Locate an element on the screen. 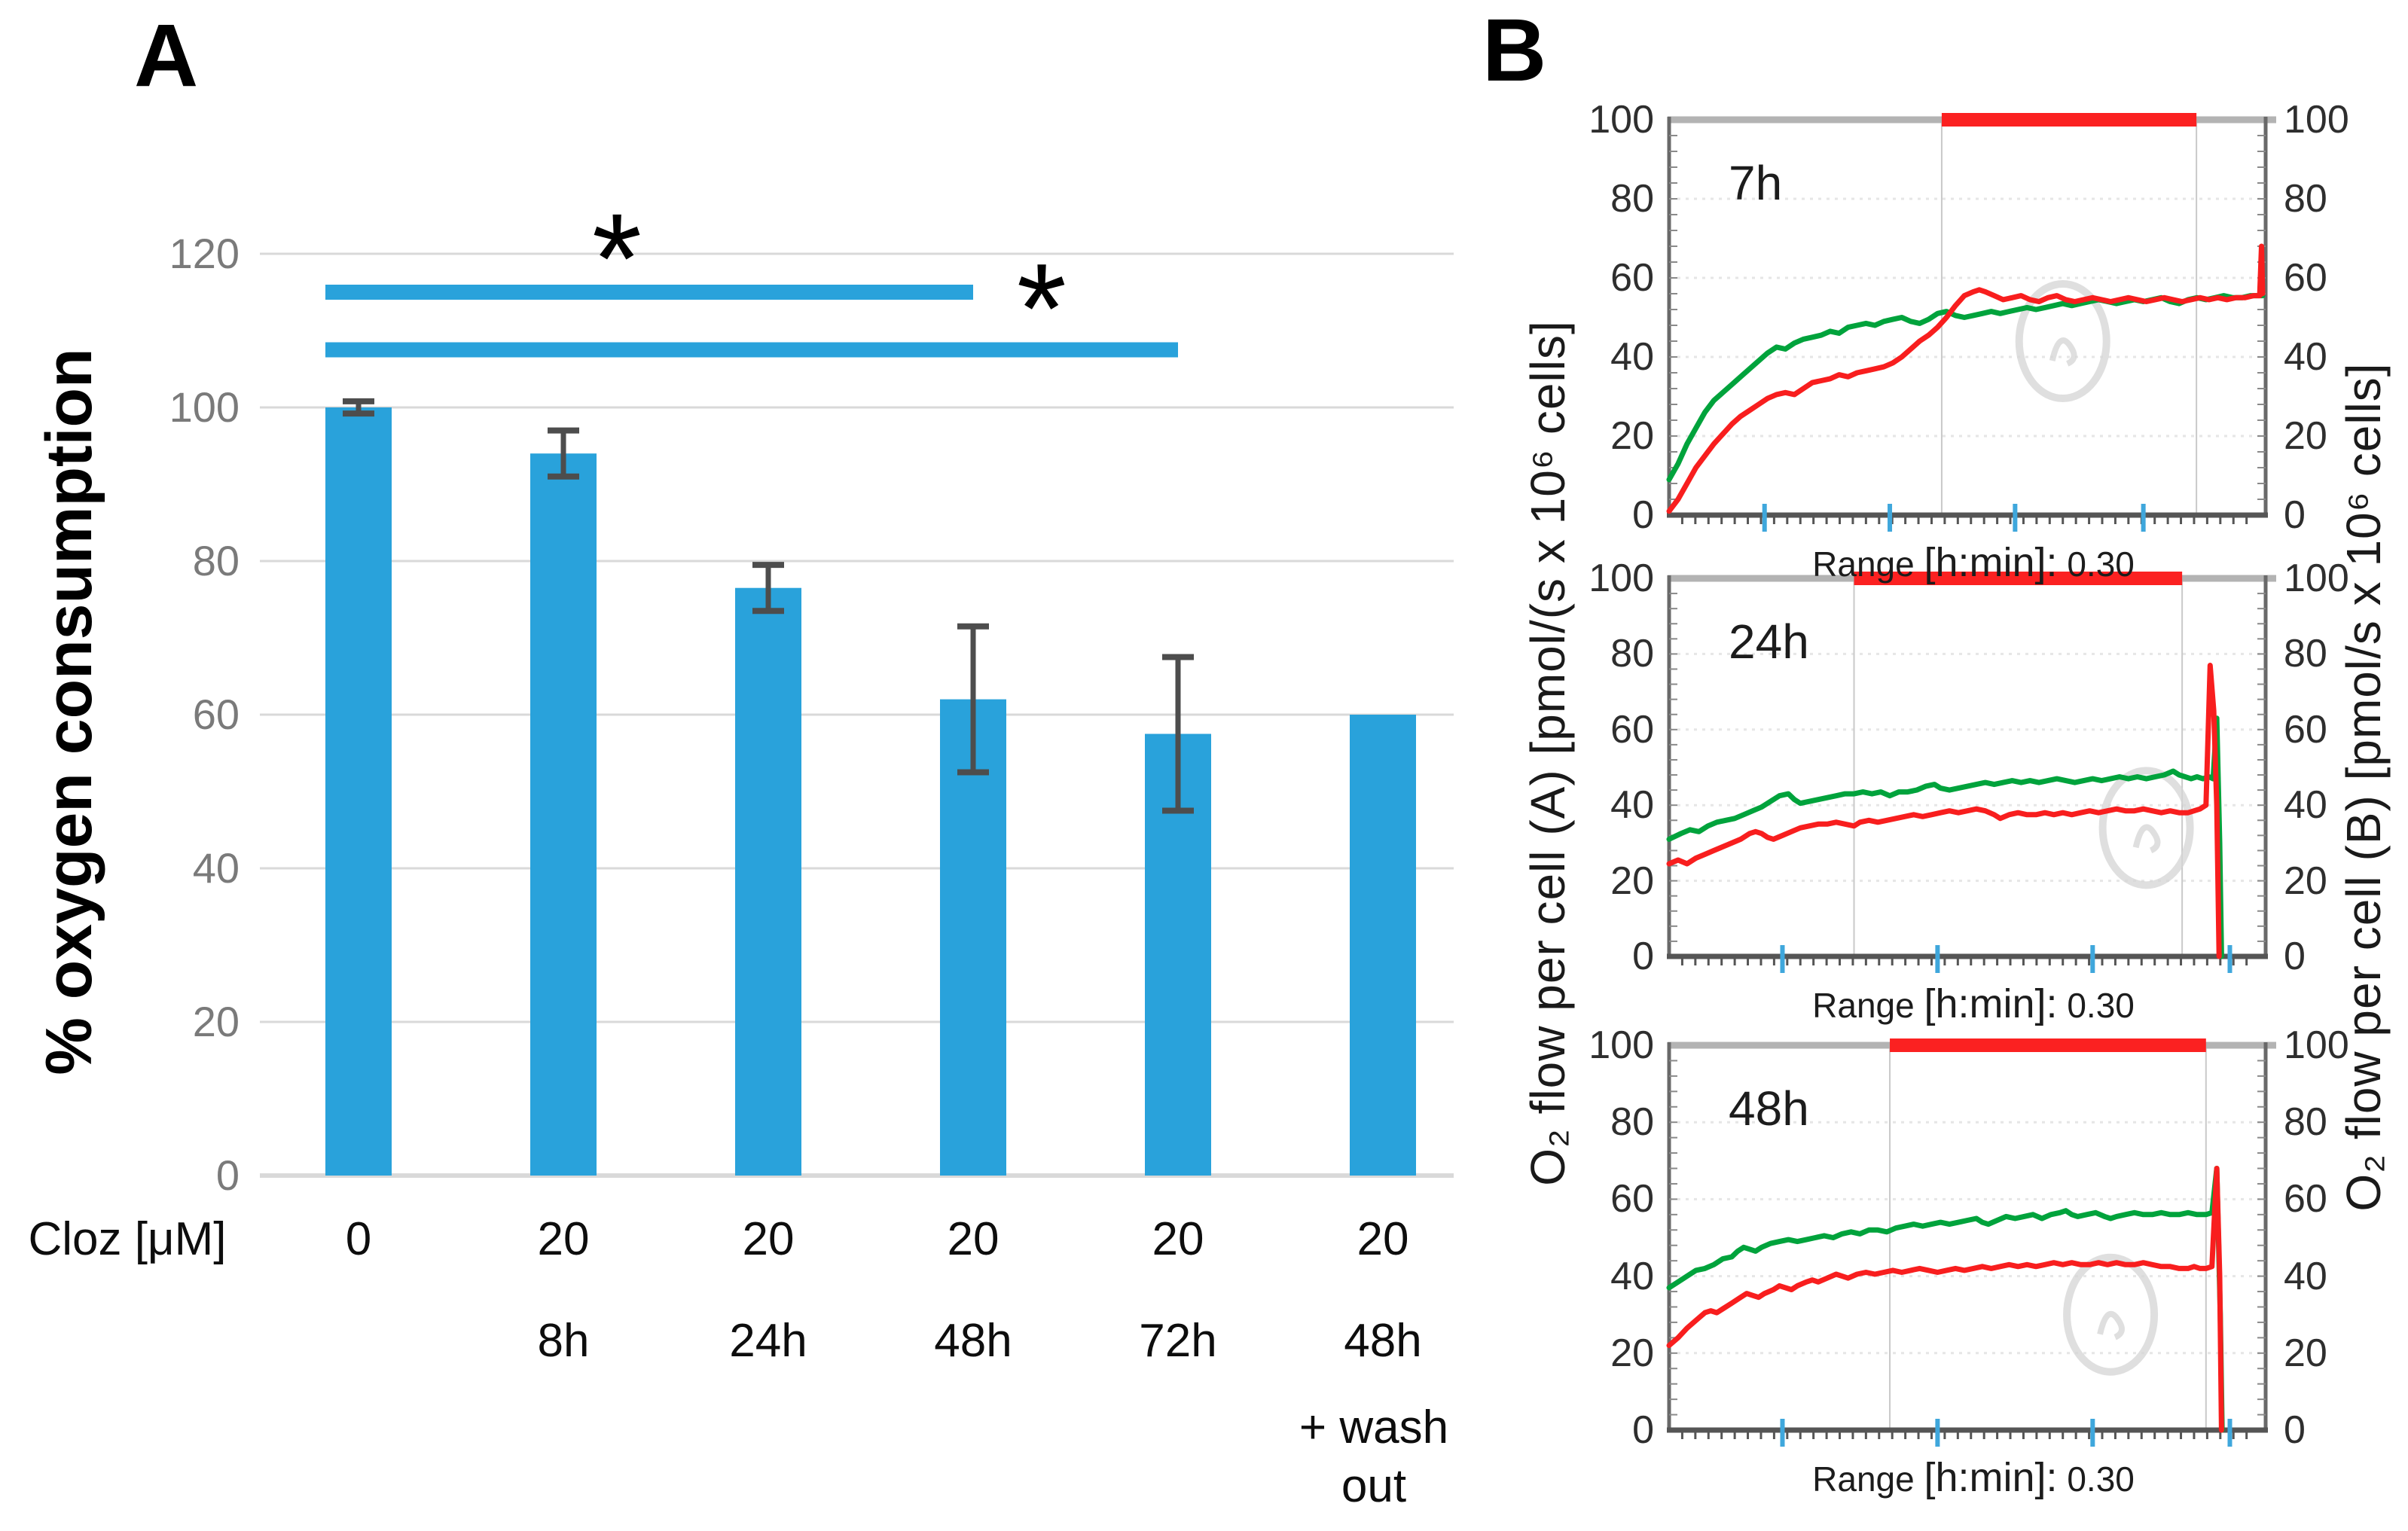 The image size is (2408, 1531). a-y-tick-label: 120 is located at coordinates (204, 253).